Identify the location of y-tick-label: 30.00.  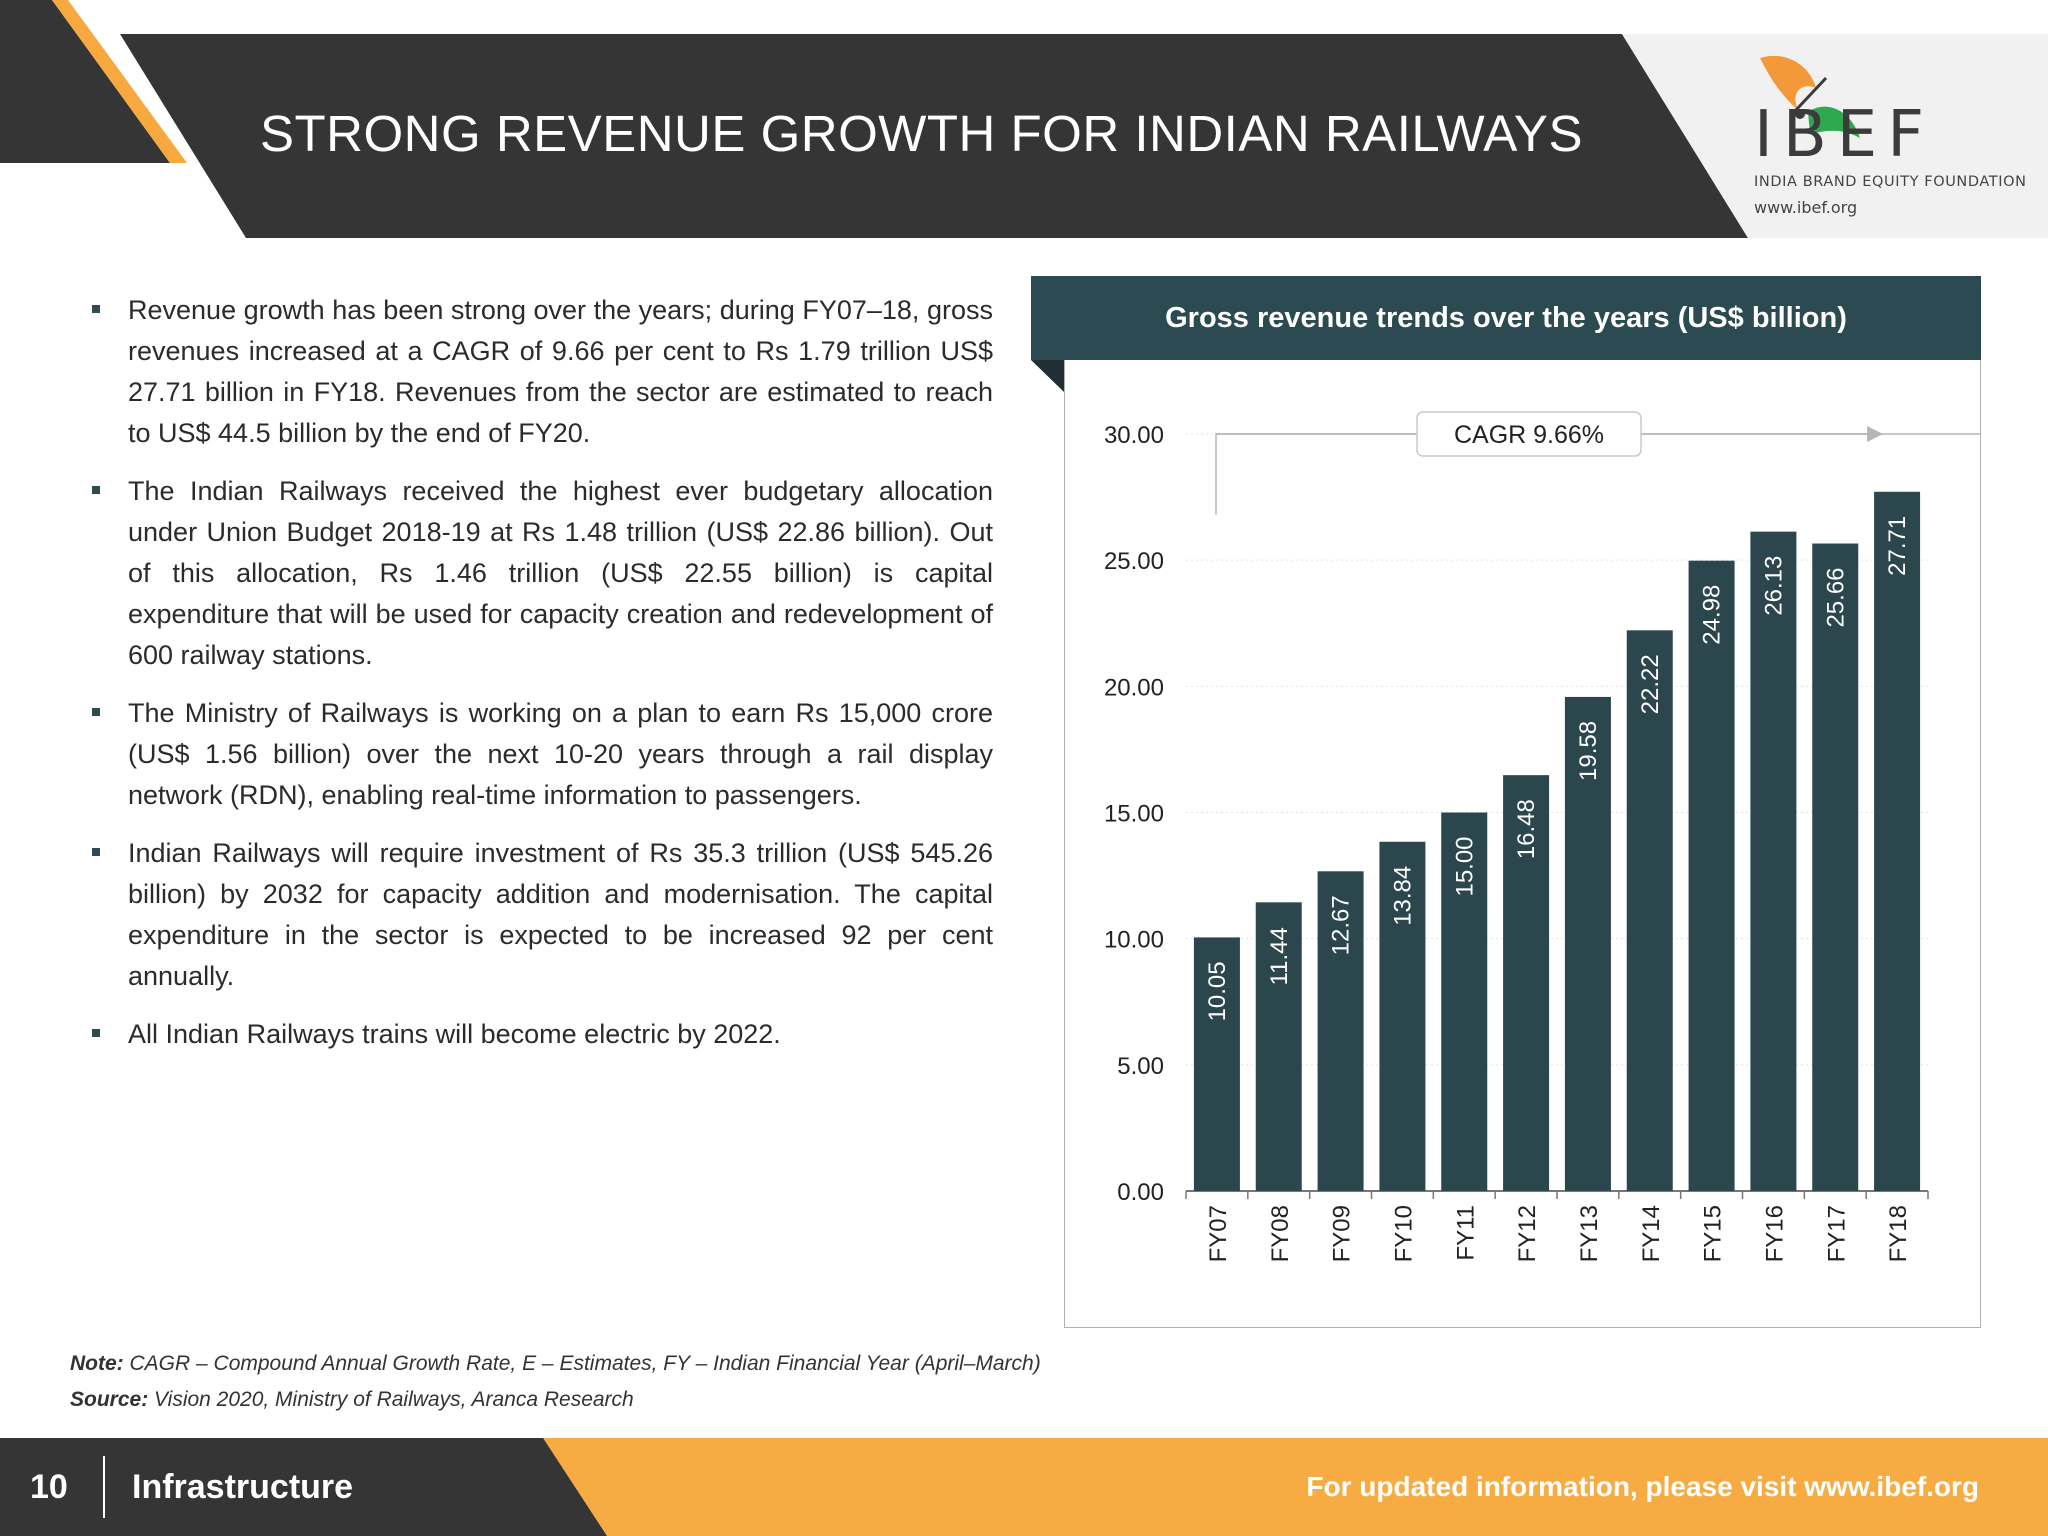
(1134, 435).